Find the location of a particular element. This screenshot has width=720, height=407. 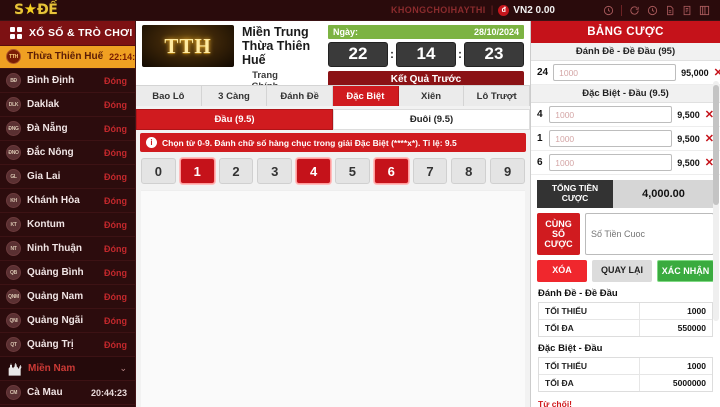

star-icon: ★ is located at coordinates (30, 9).